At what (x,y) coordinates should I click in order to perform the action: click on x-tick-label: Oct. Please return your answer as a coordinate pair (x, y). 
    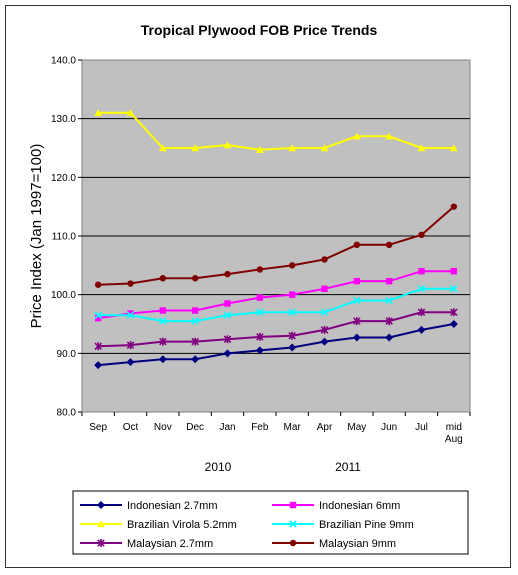
    Looking at the image, I should click on (131, 427).